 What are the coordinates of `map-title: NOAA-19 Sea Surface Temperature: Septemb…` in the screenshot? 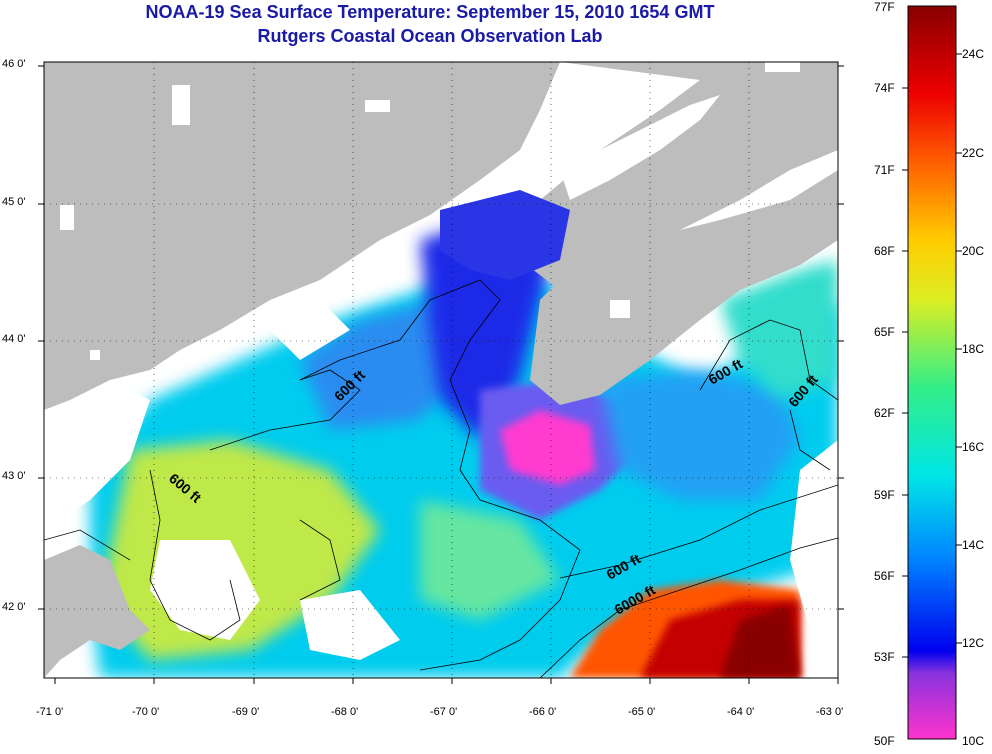 It's located at (430, 12).